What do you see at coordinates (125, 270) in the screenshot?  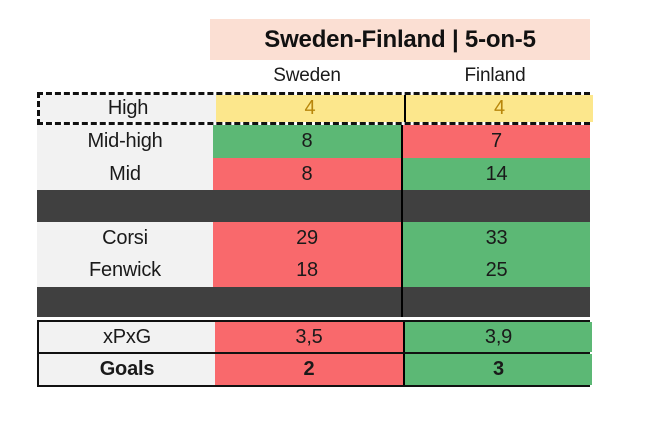 I see `row-label: Fenwick` at bounding box center [125, 270].